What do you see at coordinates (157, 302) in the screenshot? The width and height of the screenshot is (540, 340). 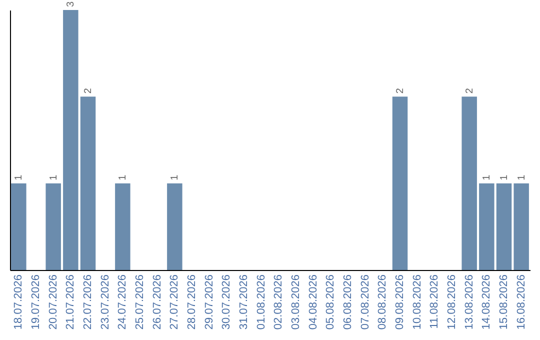 I see `x-tick-label: 26.07.2026` at bounding box center [157, 302].